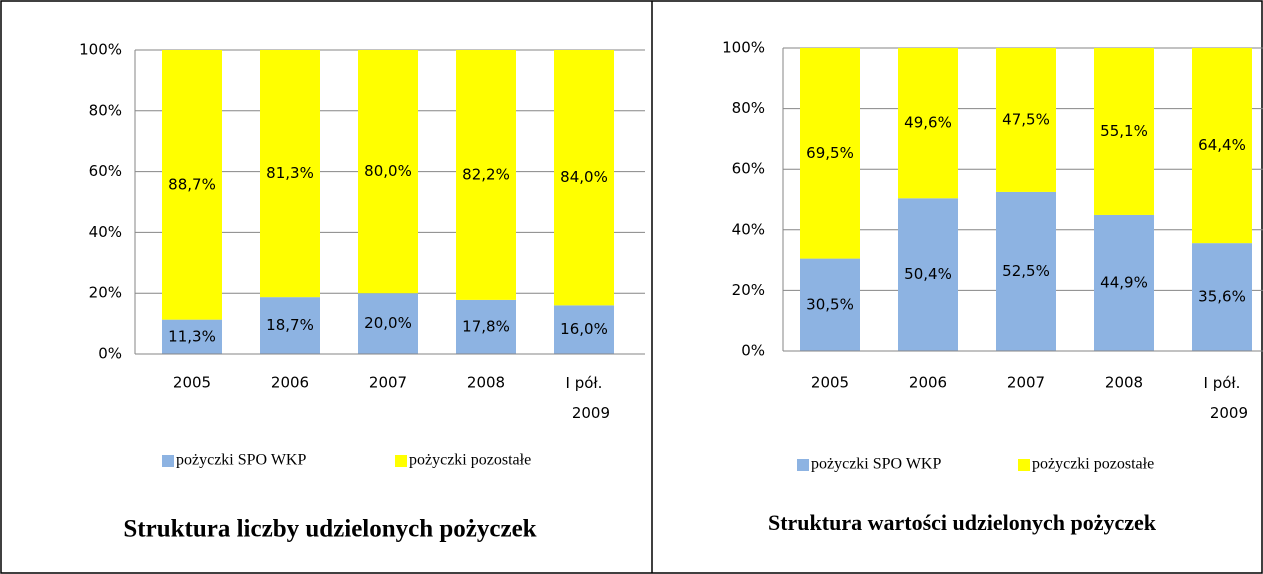 This screenshot has width=1263, height=574. I want to click on data-label: 84,0%, so click(584, 177).